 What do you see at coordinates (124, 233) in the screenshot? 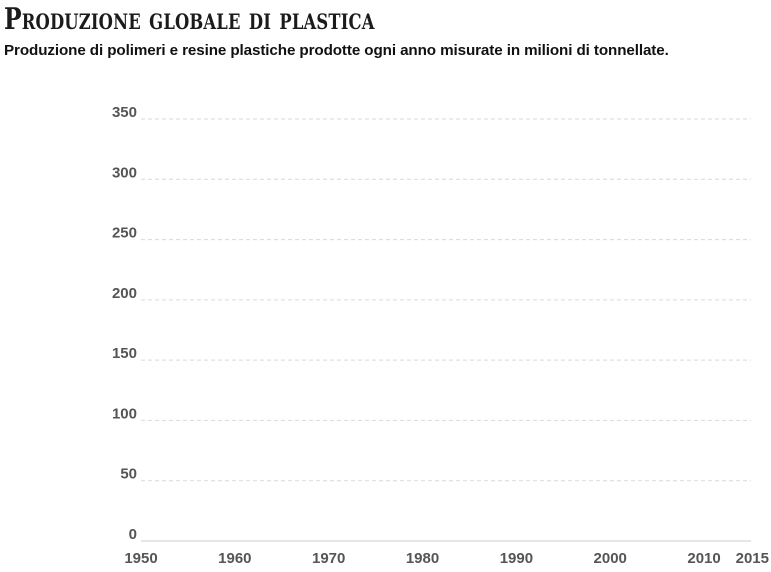
I see `y-tick-label: 250` at bounding box center [124, 233].